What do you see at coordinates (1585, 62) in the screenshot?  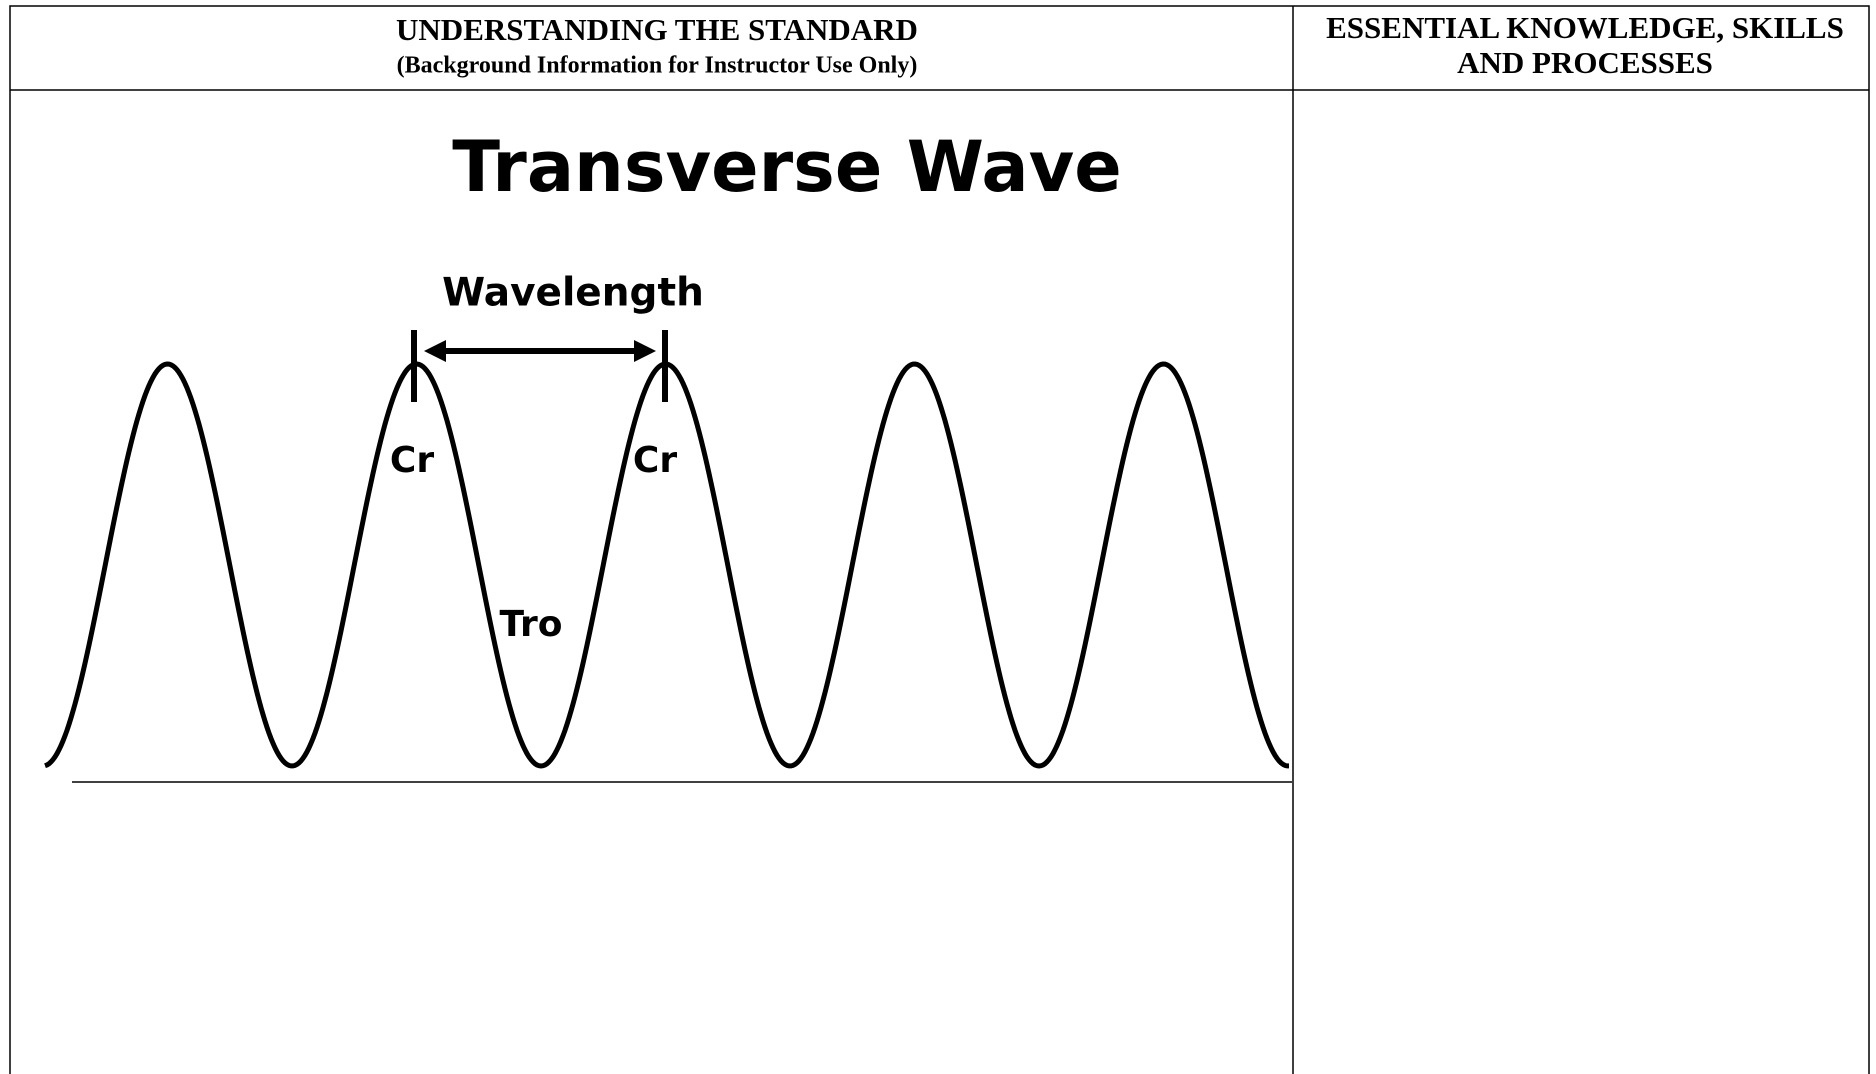 I see `right-header: AND PROCESSES` at bounding box center [1585, 62].